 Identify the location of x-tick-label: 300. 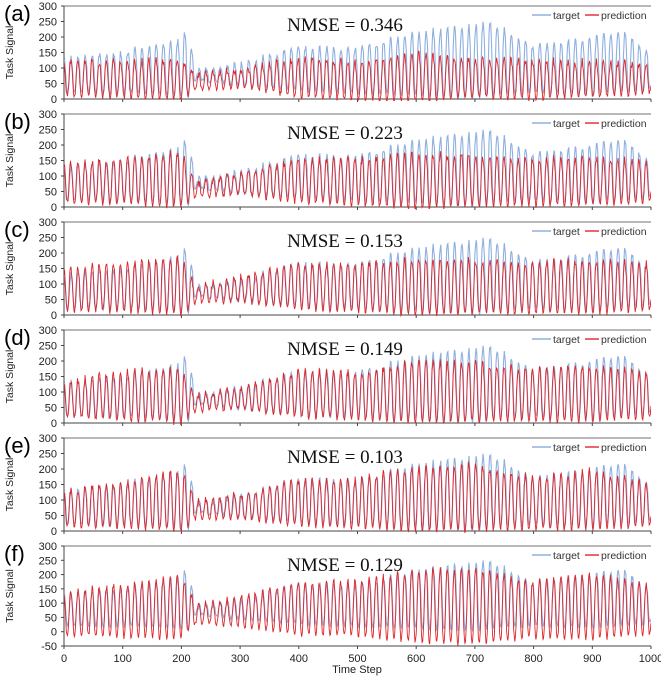
(240, 659).